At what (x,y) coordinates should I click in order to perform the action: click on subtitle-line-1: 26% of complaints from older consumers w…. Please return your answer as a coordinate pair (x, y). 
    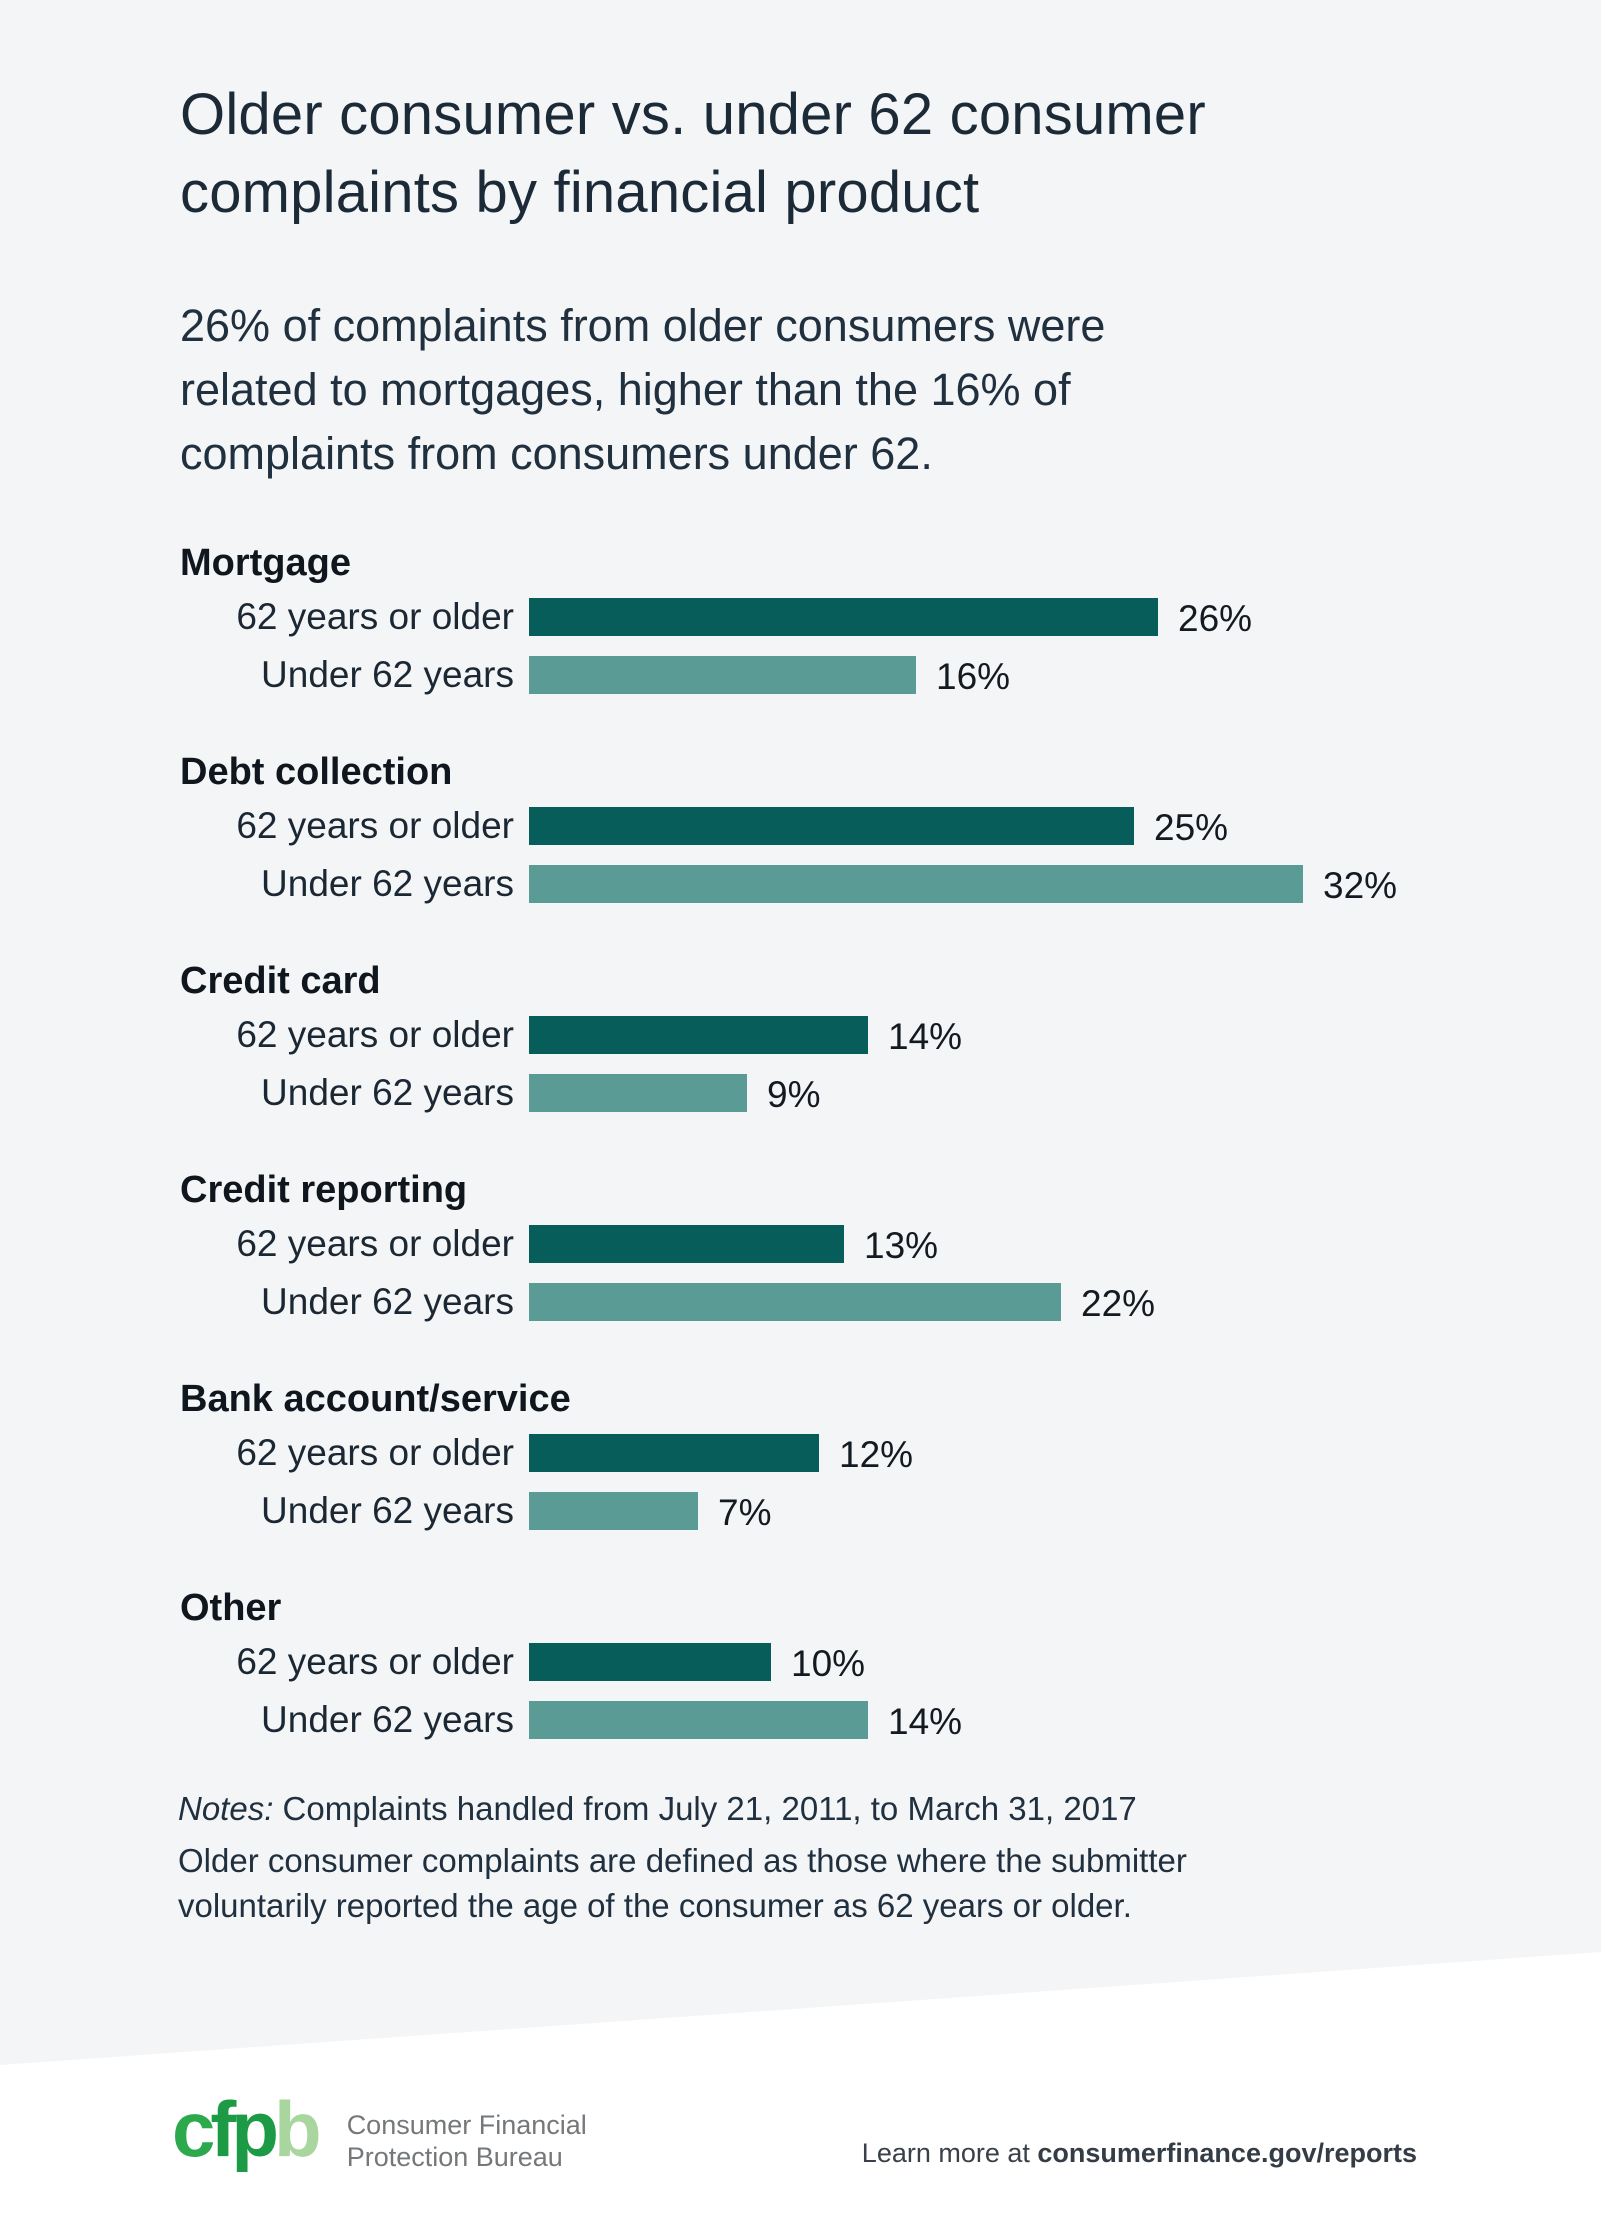
    Looking at the image, I should click on (643, 325).